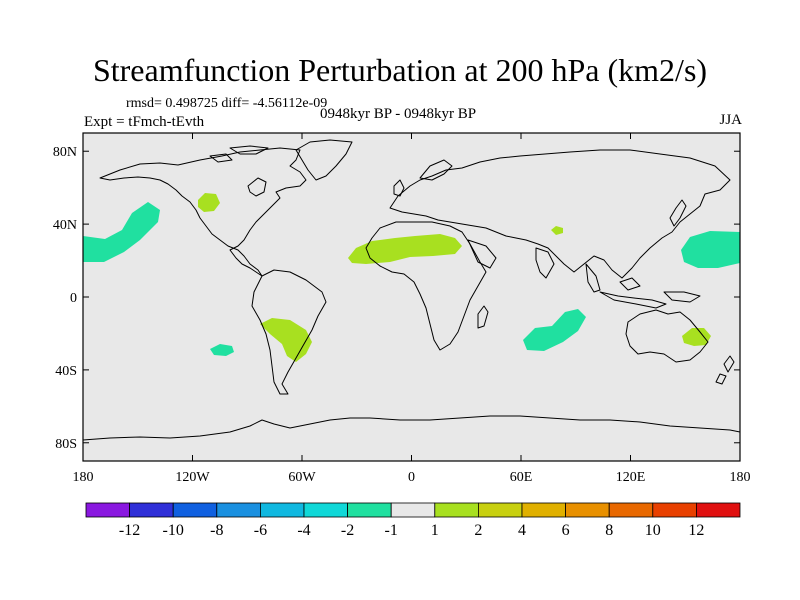 This screenshot has height=600, width=800. What do you see at coordinates (216, 530) in the screenshot?
I see `colorbar-label: -8` at bounding box center [216, 530].